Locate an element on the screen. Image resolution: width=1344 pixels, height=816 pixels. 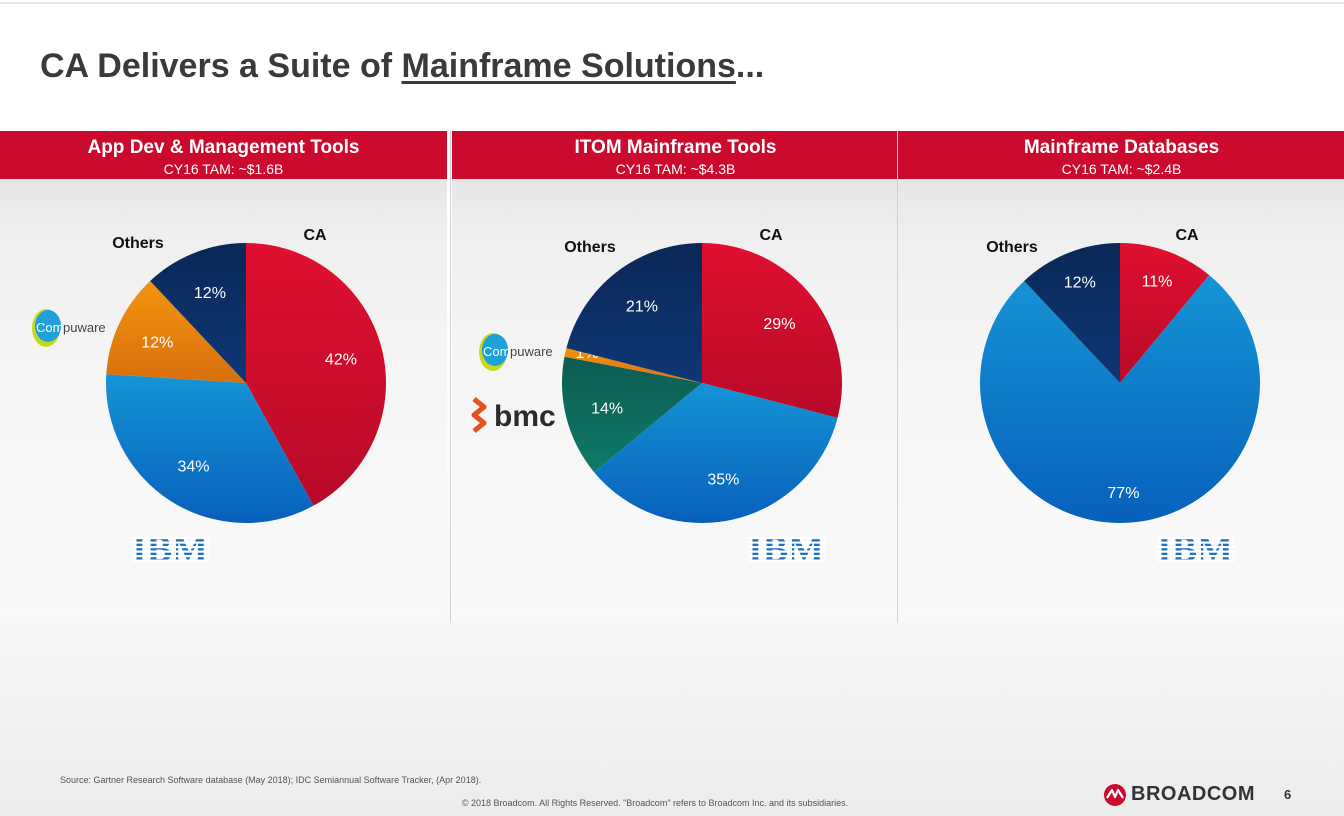
bmc-logo-text: bmc is located at coordinates (525, 416).